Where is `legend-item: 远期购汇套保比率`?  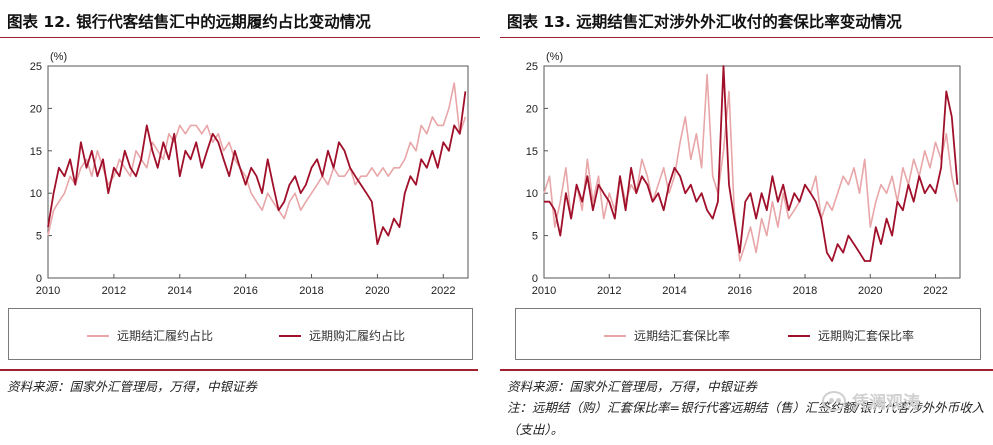
legend-item: 远期购汇套保比率 is located at coordinates (851, 335).